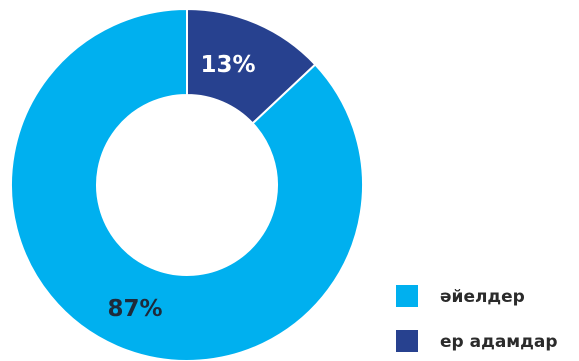 This screenshot has height=361, width=579. I want to click on legend-swatch-women, so click(407, 296).